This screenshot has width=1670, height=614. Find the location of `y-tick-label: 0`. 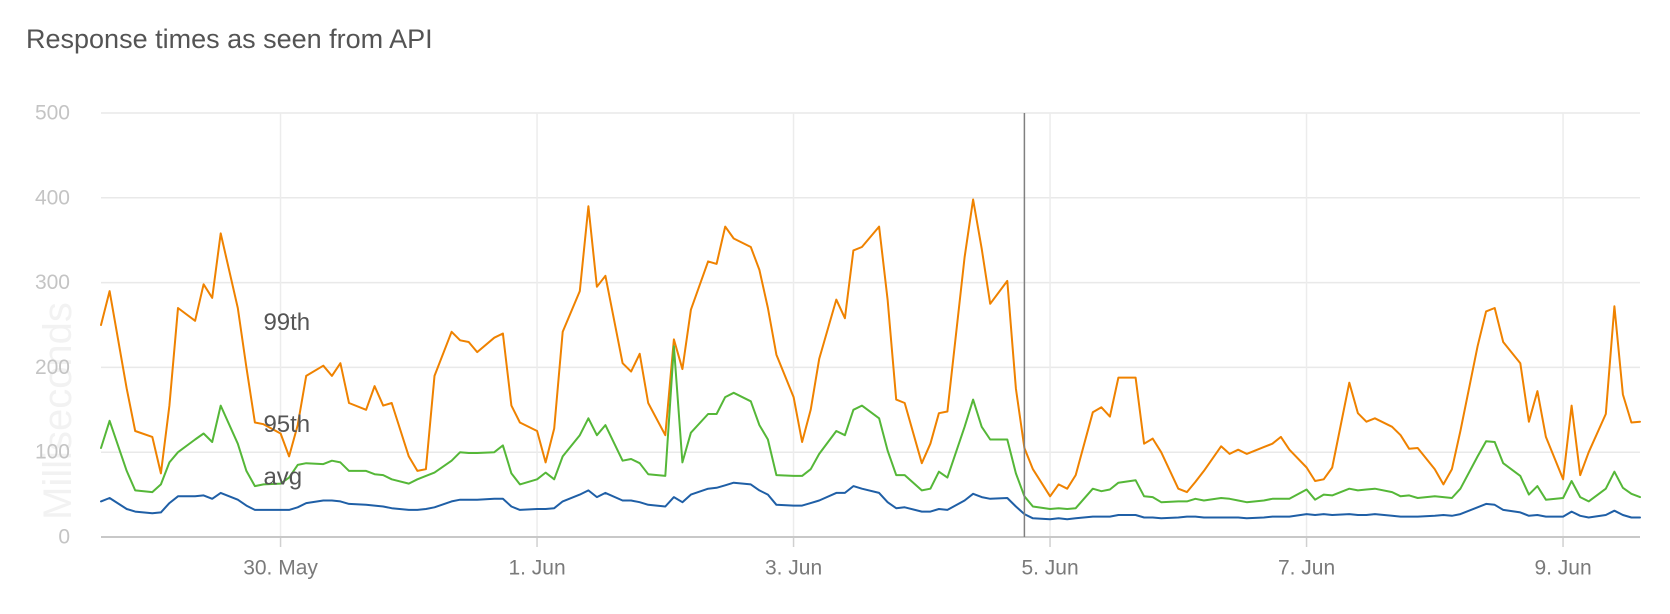

y-tick-label: 0 is located at coordinates (64, 537).